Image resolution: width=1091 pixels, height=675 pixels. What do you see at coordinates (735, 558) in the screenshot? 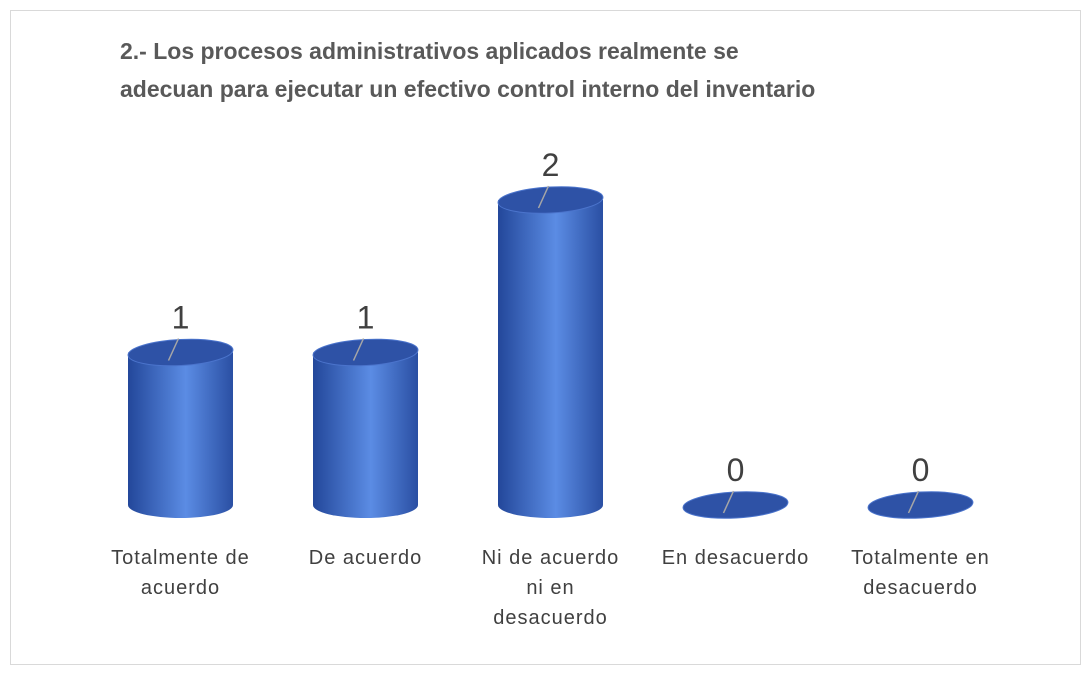
I see `x-tick-label: En desacuerdo` at bounding box center [735, 558].